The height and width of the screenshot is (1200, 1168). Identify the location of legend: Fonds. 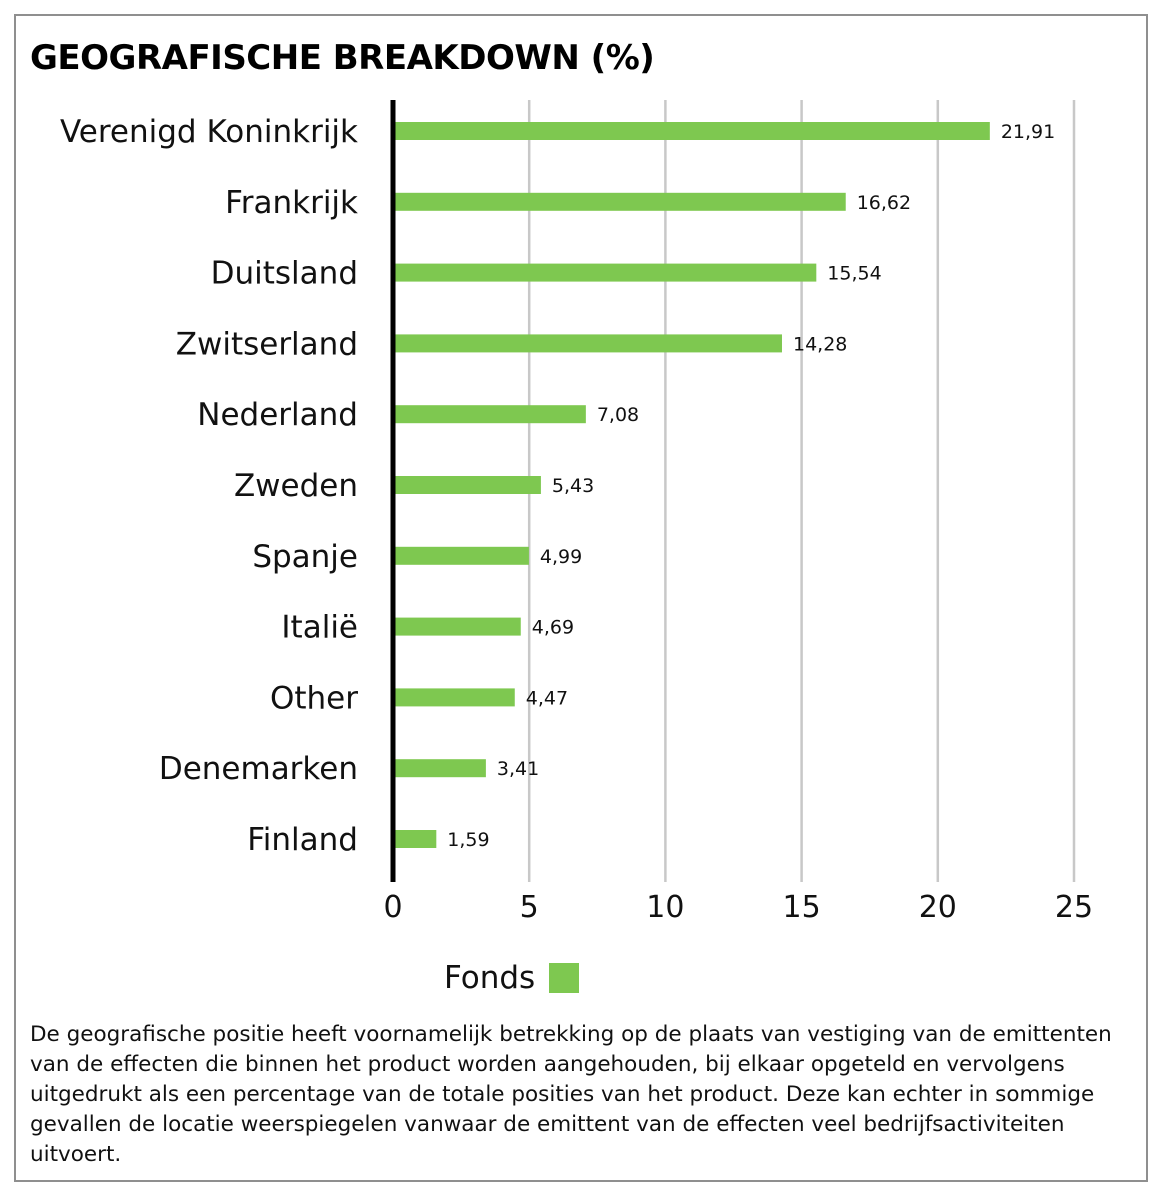
(512, 978).